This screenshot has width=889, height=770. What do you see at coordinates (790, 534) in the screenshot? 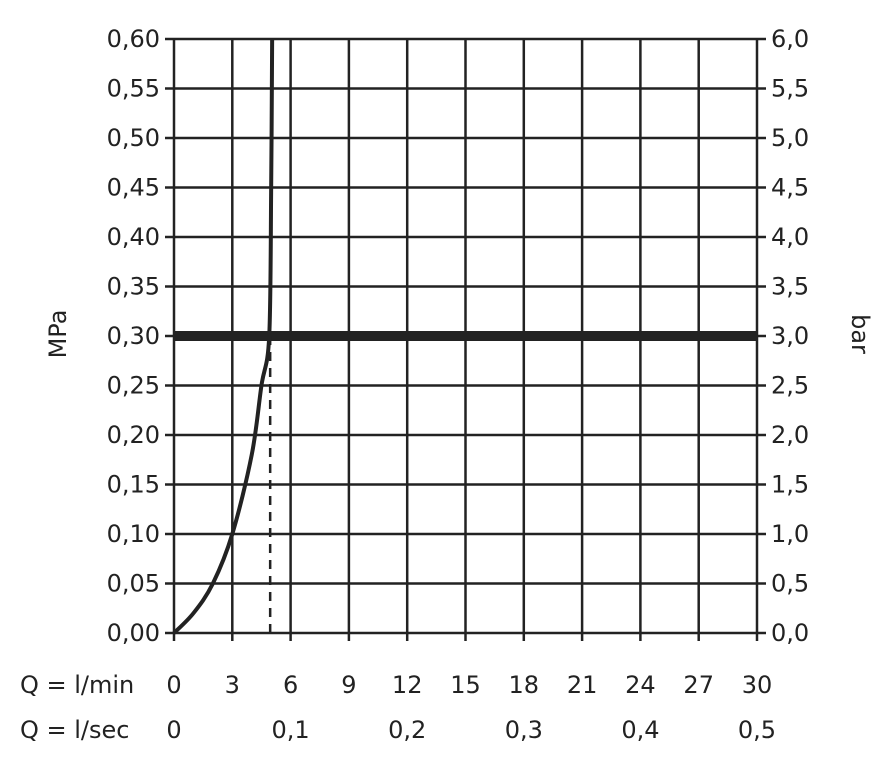
I see `y-tick-label-right: 1,0` at bounding box center [790, 534].